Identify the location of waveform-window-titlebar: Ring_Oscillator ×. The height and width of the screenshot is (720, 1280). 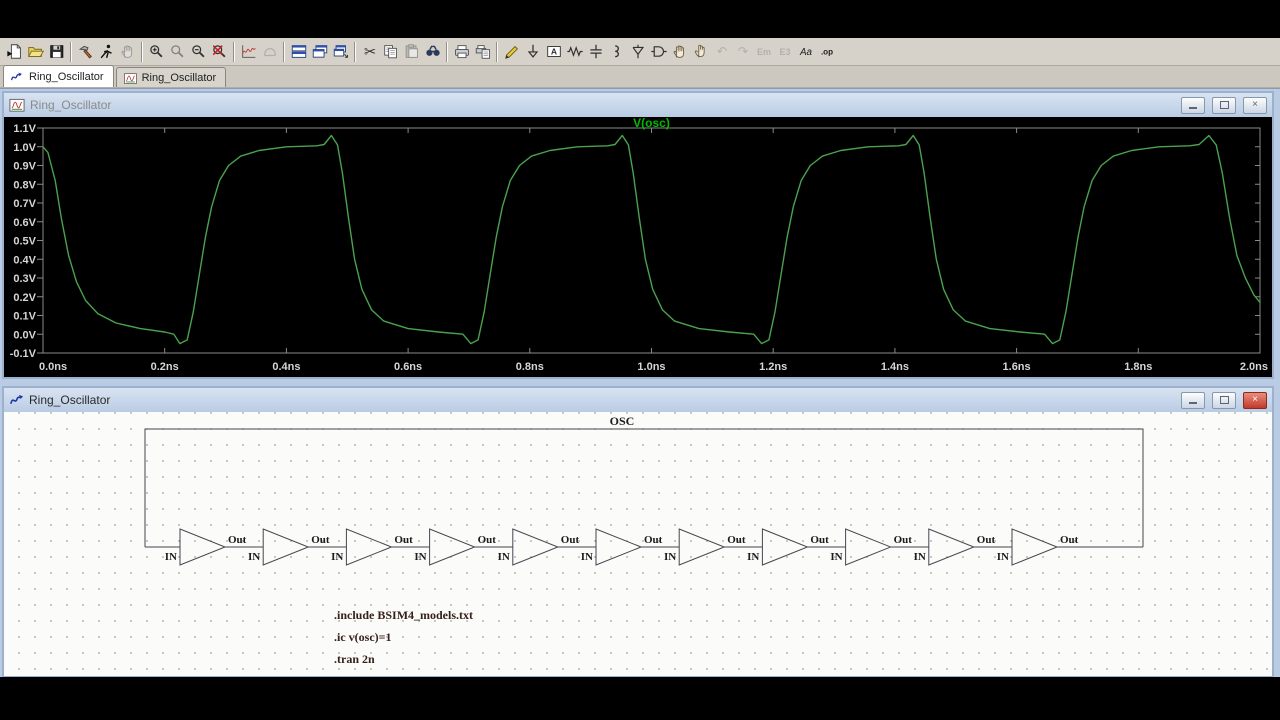
(638, 105).